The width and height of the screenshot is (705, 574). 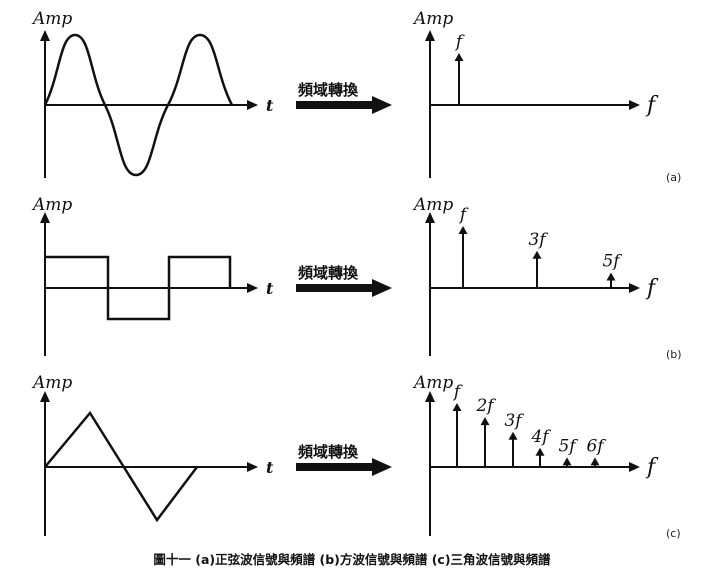 I want to click on time-amp-label-b: Amp, so click(x=51, y=205).